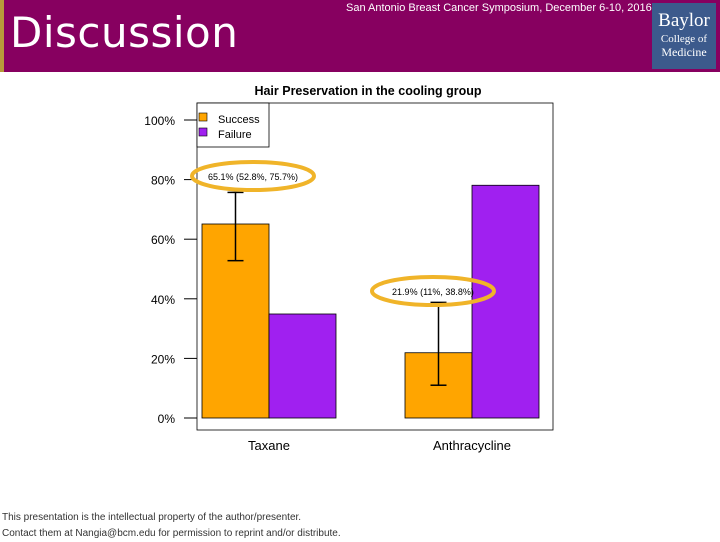 The image size is (720, 542). I want to click on y-tick-label-60: 60%, so click(163, 240).